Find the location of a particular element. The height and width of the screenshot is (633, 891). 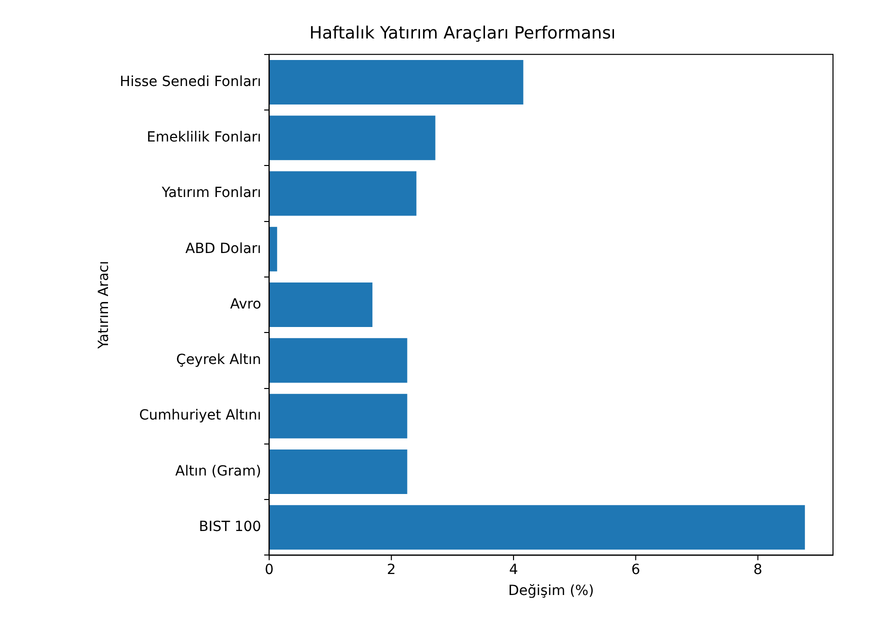

y-axis-title: Yatırım Aracı is located at coordinates (104, 305).